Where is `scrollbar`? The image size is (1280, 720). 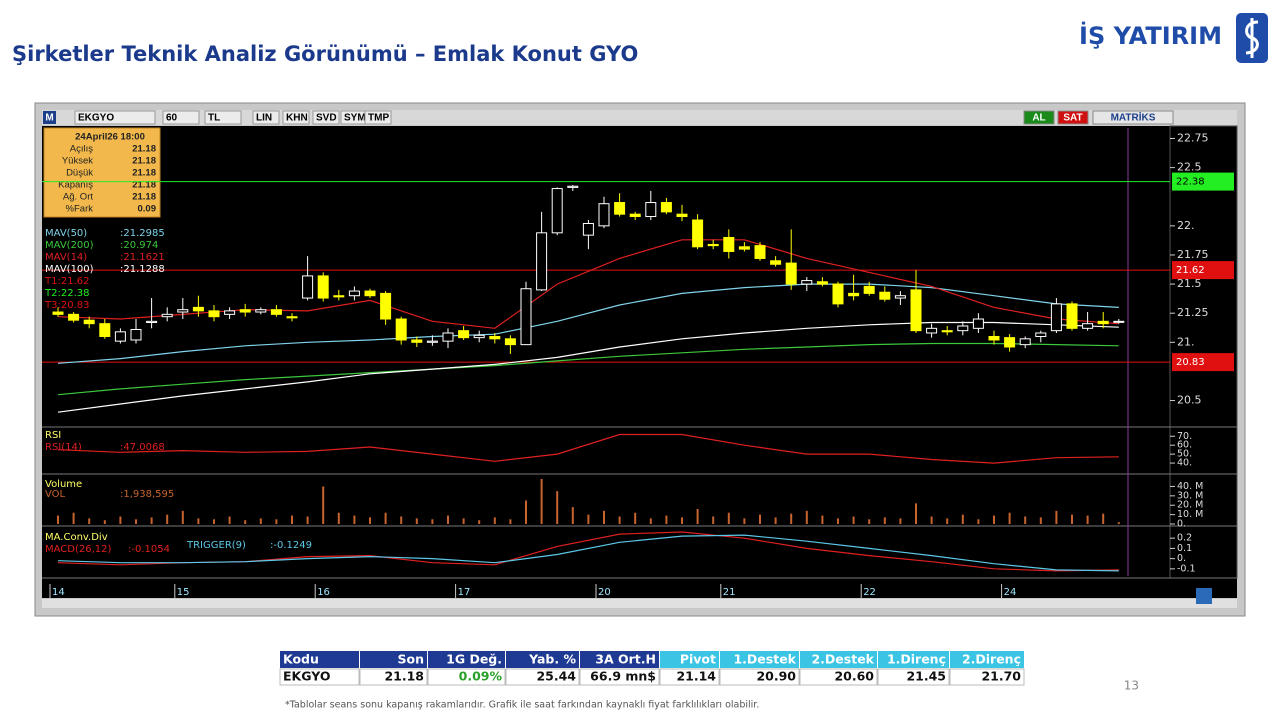
scrollbar is located at coordinates (639, 603).